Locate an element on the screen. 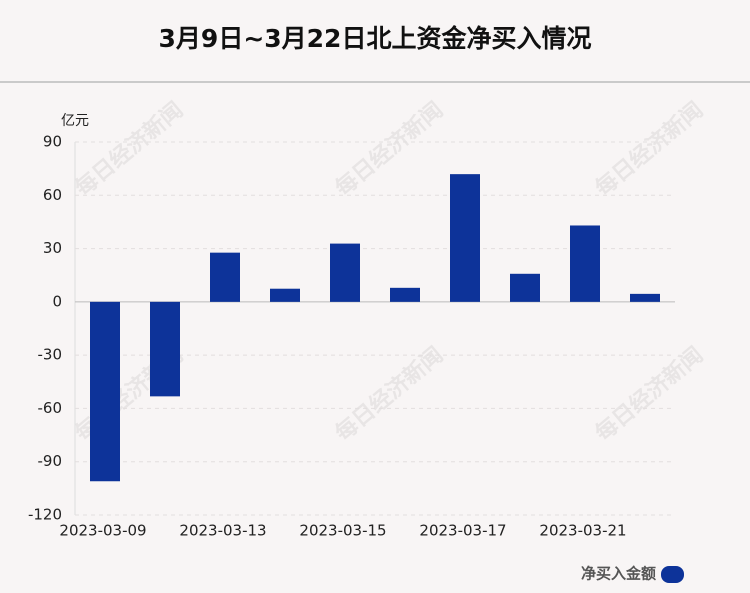 The image size is (750, 593). y-tick-label: -30 is located at coordinates (50, 355).